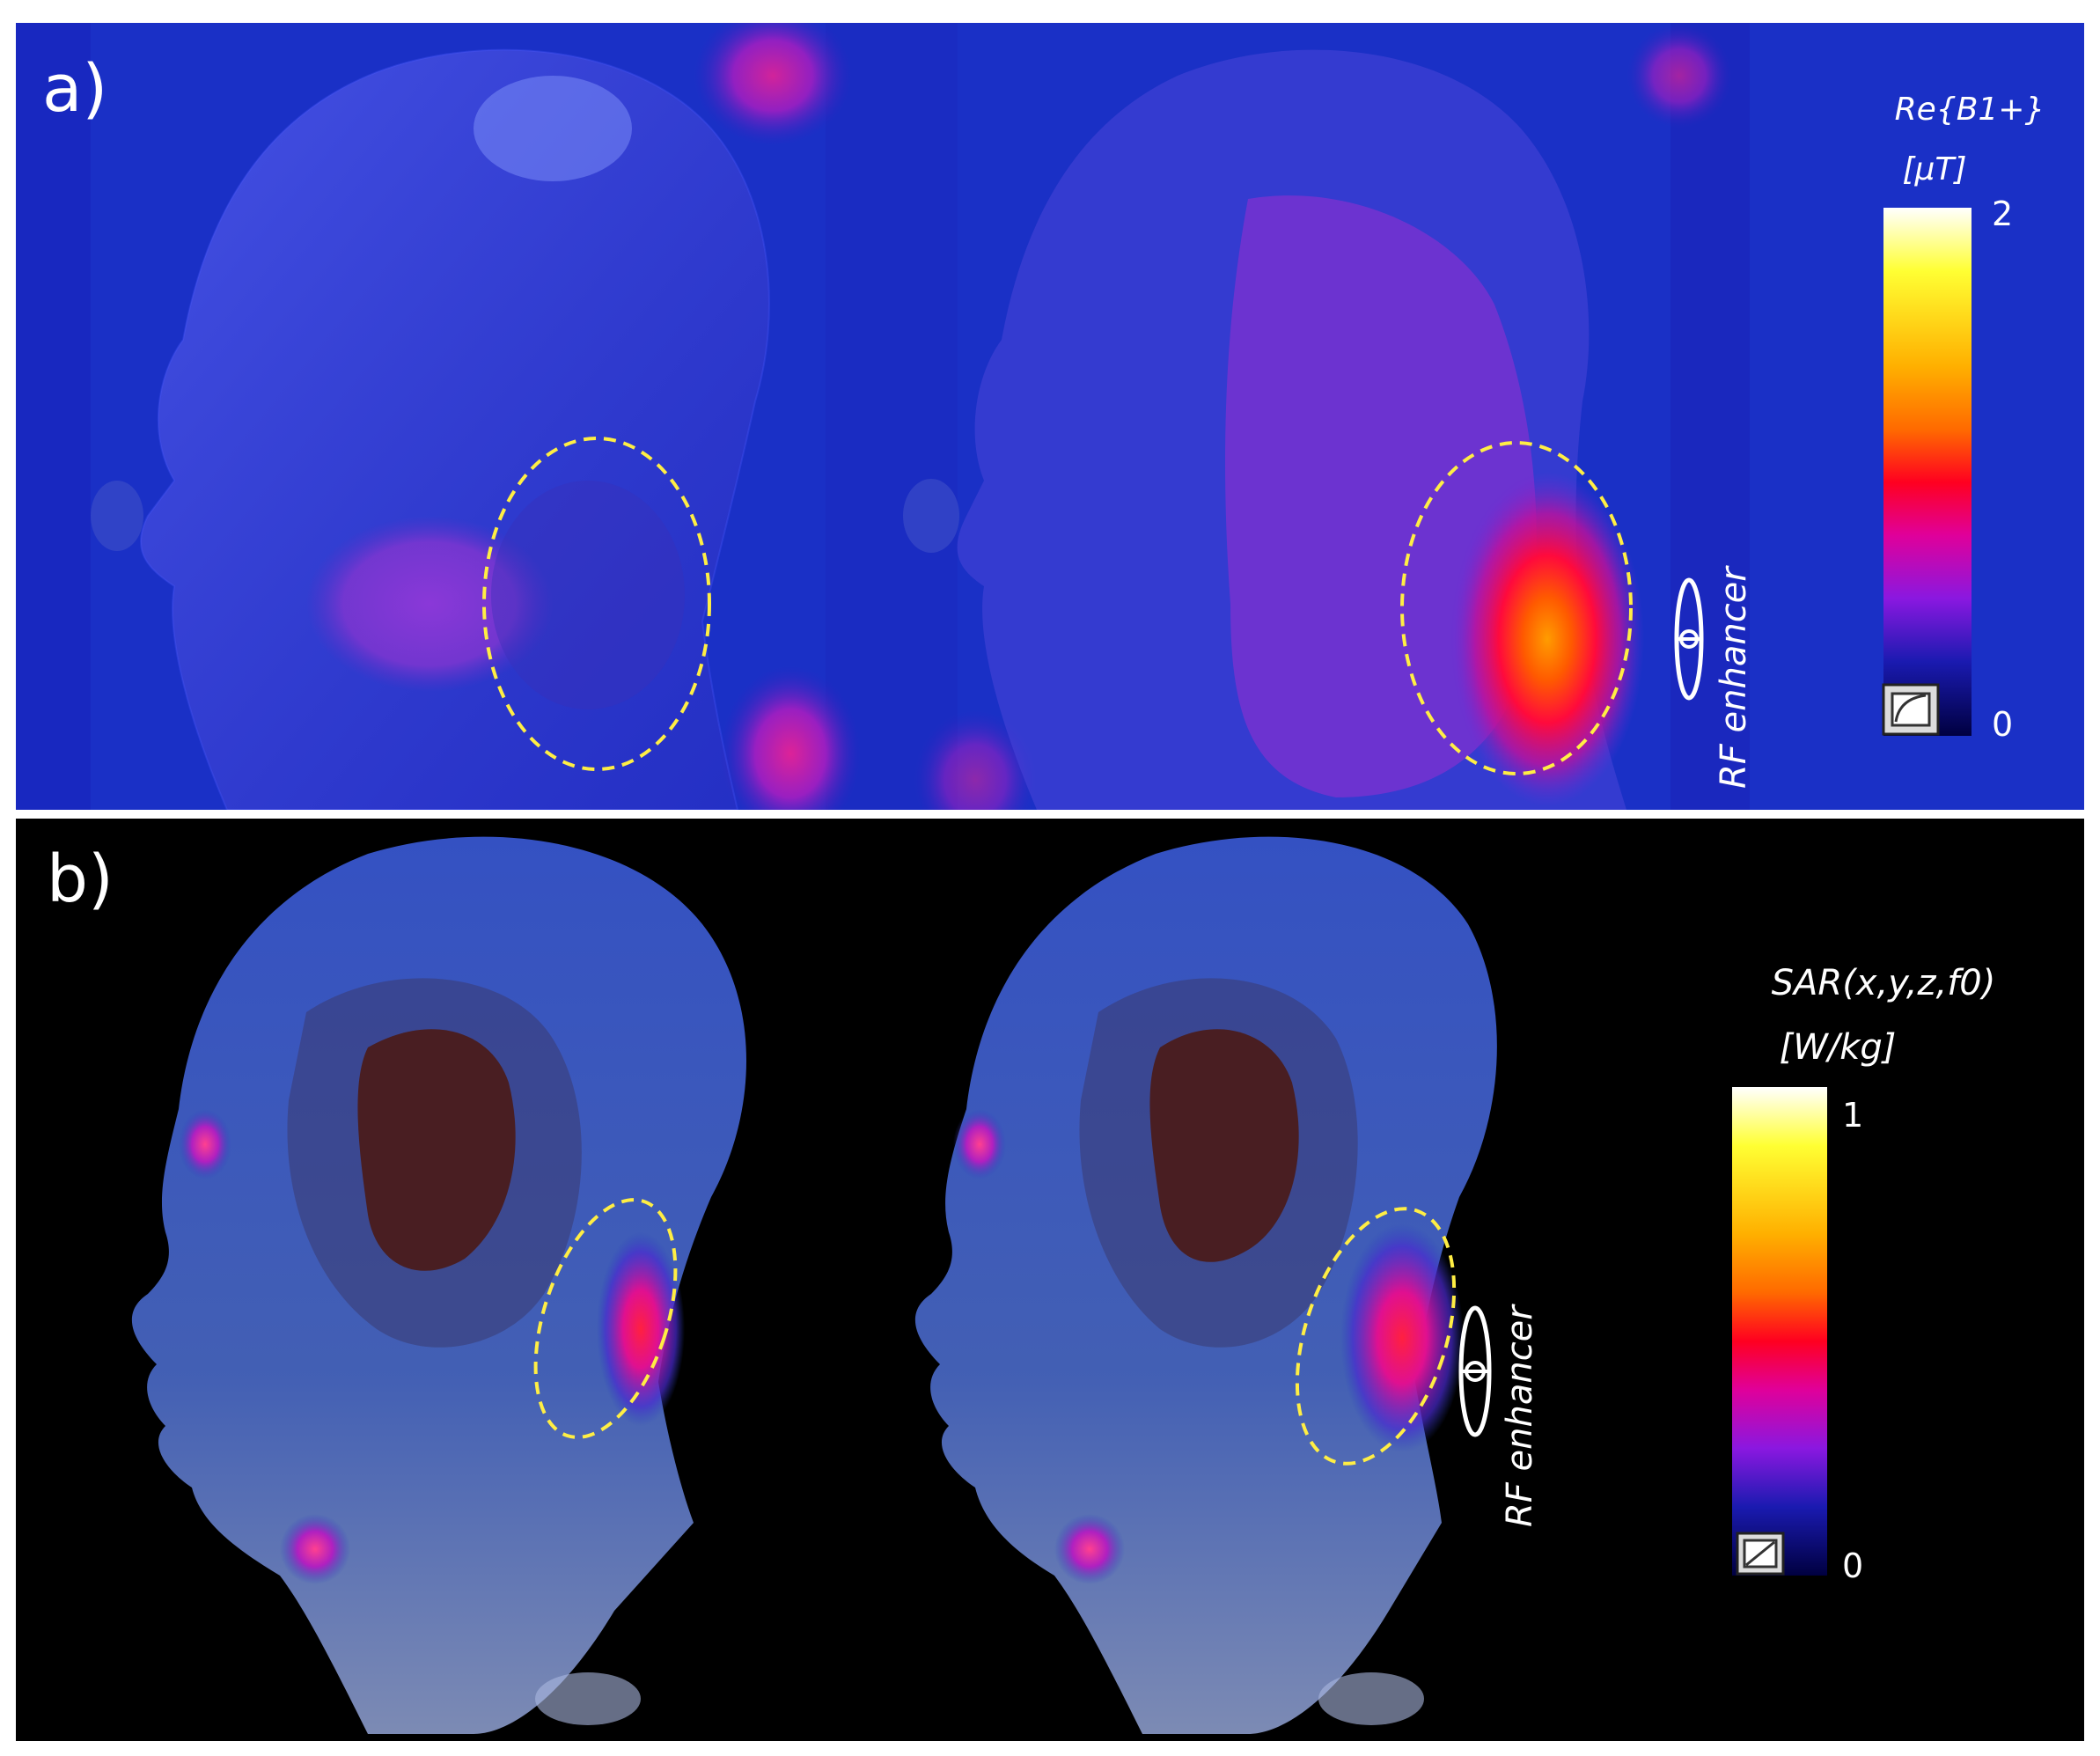 The width and height of the screenshot is (2100, 1756). I want to click on colorbar-b-min: 0, so click(1852, 1566).